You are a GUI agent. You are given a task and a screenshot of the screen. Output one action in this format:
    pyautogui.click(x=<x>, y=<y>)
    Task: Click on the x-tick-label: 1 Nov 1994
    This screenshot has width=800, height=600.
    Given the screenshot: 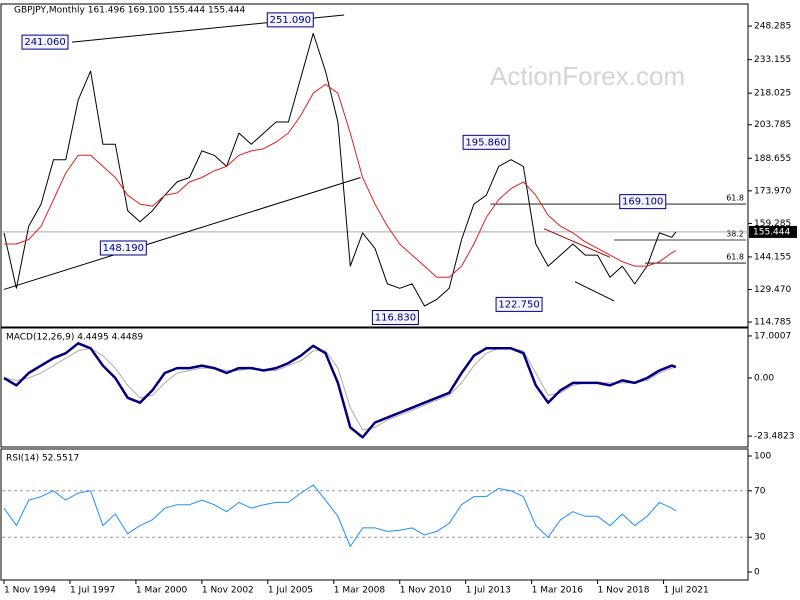 What is the action you would take?
    pyautogui.click(x=30, y=591)
    